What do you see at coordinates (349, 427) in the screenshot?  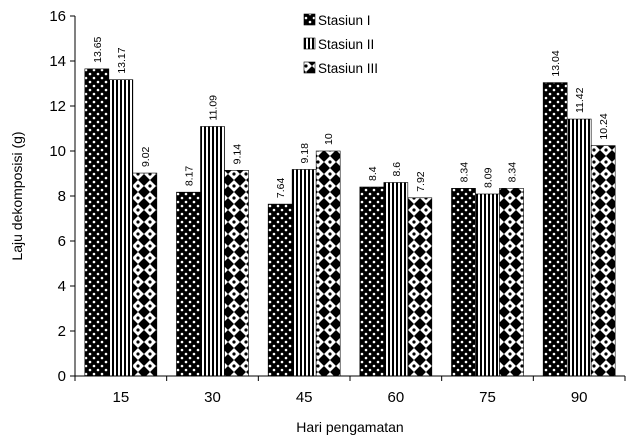 I see `x-axis-title: Hari pengamatan` at bounding box center [349, 427].